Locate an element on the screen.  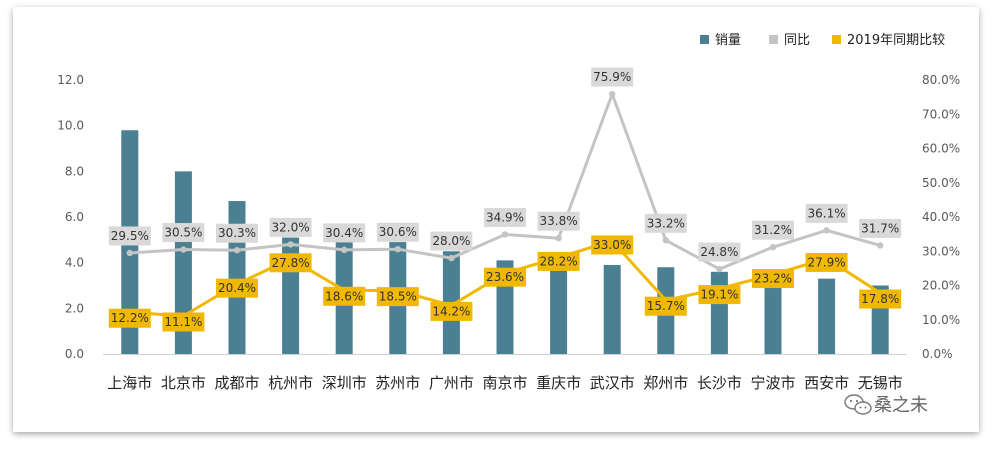
yoy-label: 30.4% is located at coordinates (344, 233).